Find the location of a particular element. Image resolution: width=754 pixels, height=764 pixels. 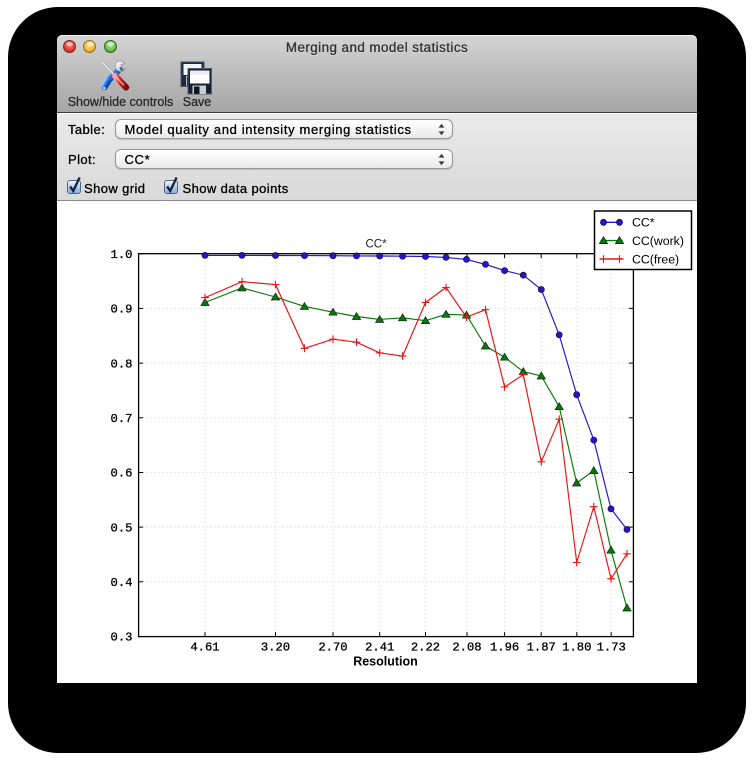

svg-text: 2.22 is located at coordinates (425, 648).